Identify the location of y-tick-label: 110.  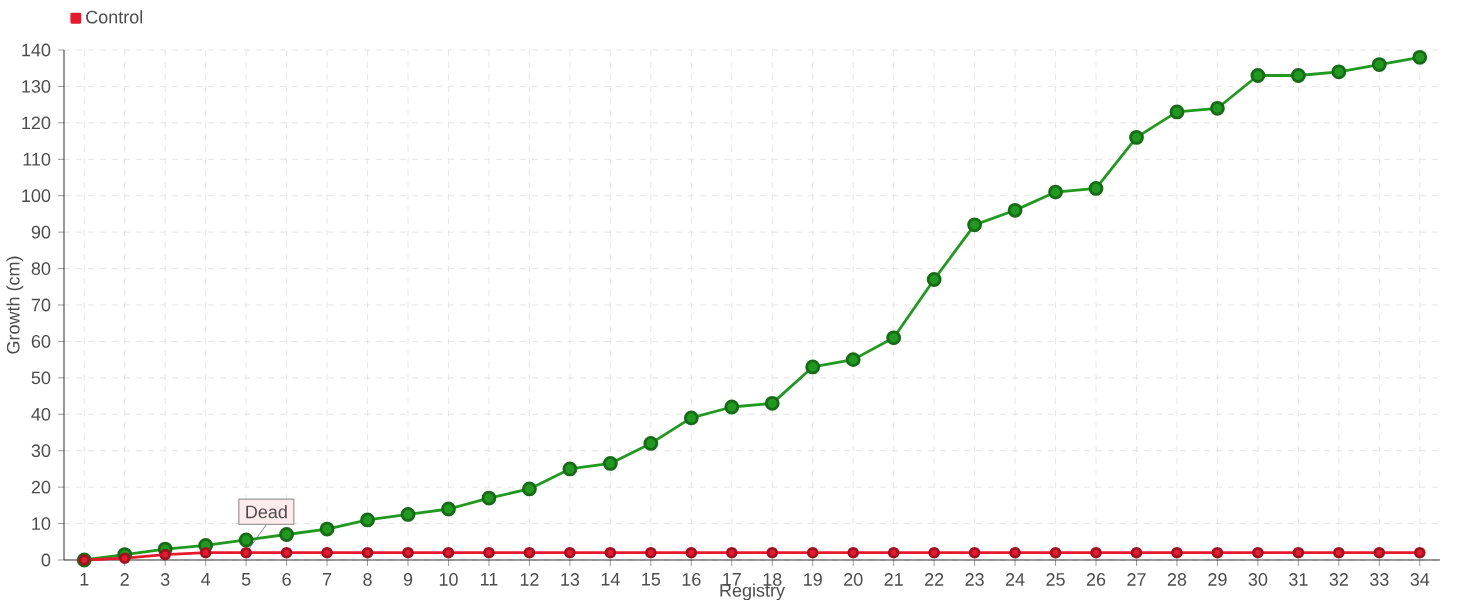
(37, 159).